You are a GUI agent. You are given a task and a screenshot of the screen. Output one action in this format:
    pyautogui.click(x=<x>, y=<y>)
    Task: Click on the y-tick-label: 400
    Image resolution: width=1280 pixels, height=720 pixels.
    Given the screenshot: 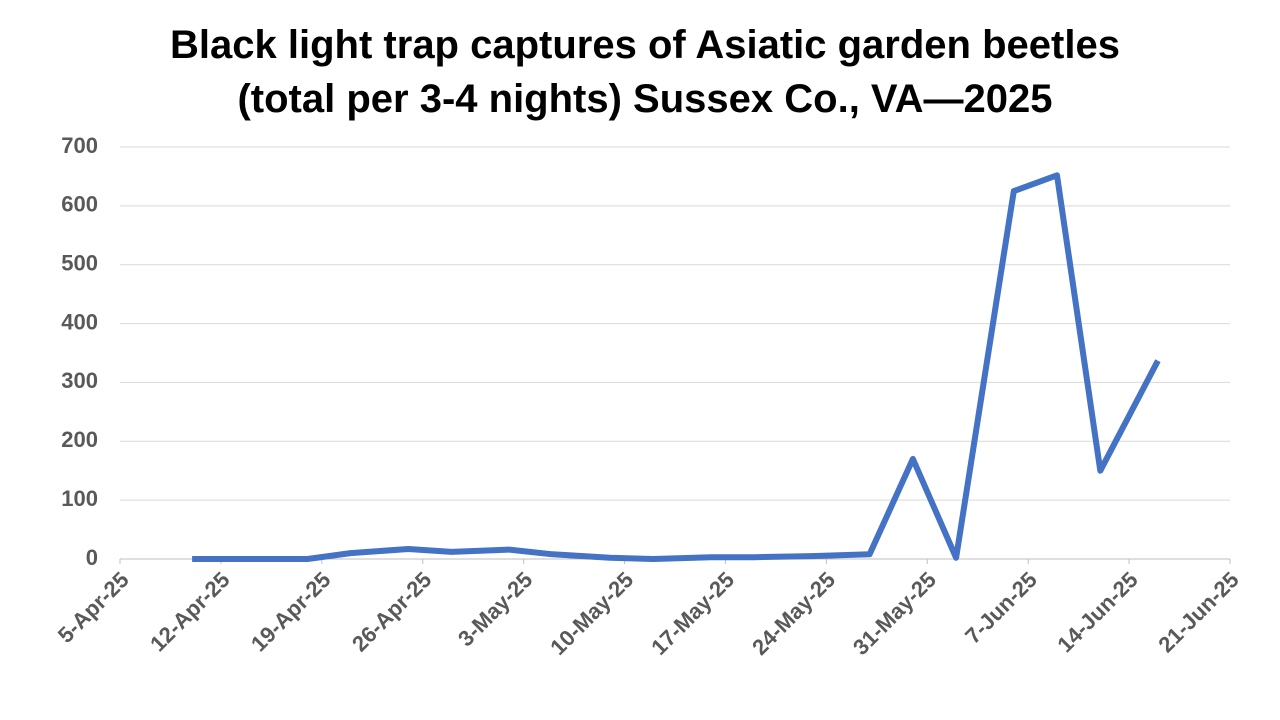 What is the action you would take?
    pyautogui.click(x=79, y=321)
    